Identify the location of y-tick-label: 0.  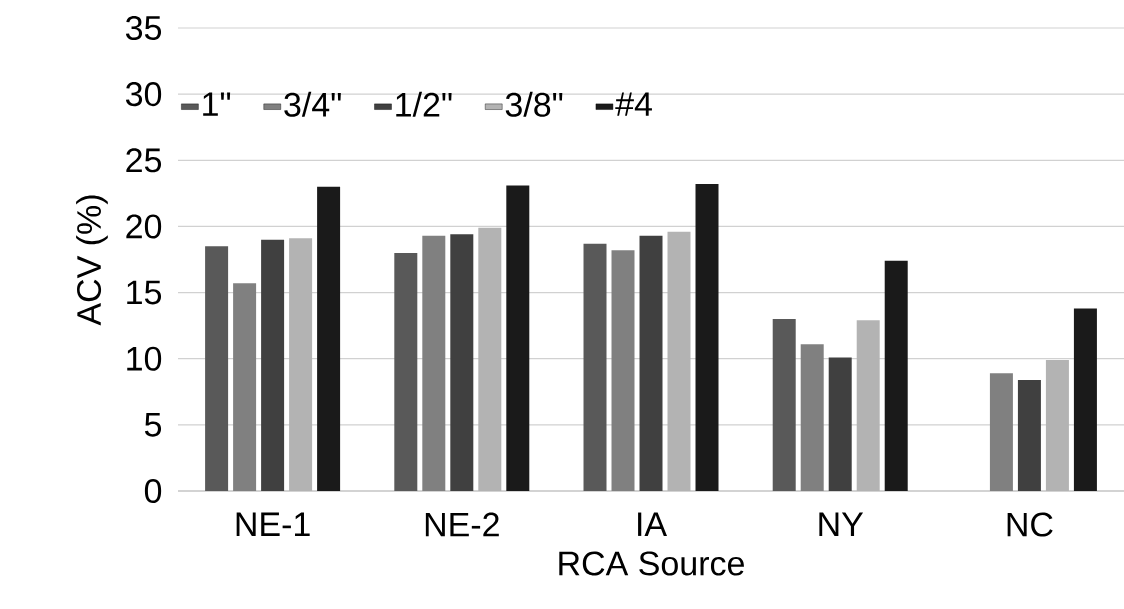
(153, 491).